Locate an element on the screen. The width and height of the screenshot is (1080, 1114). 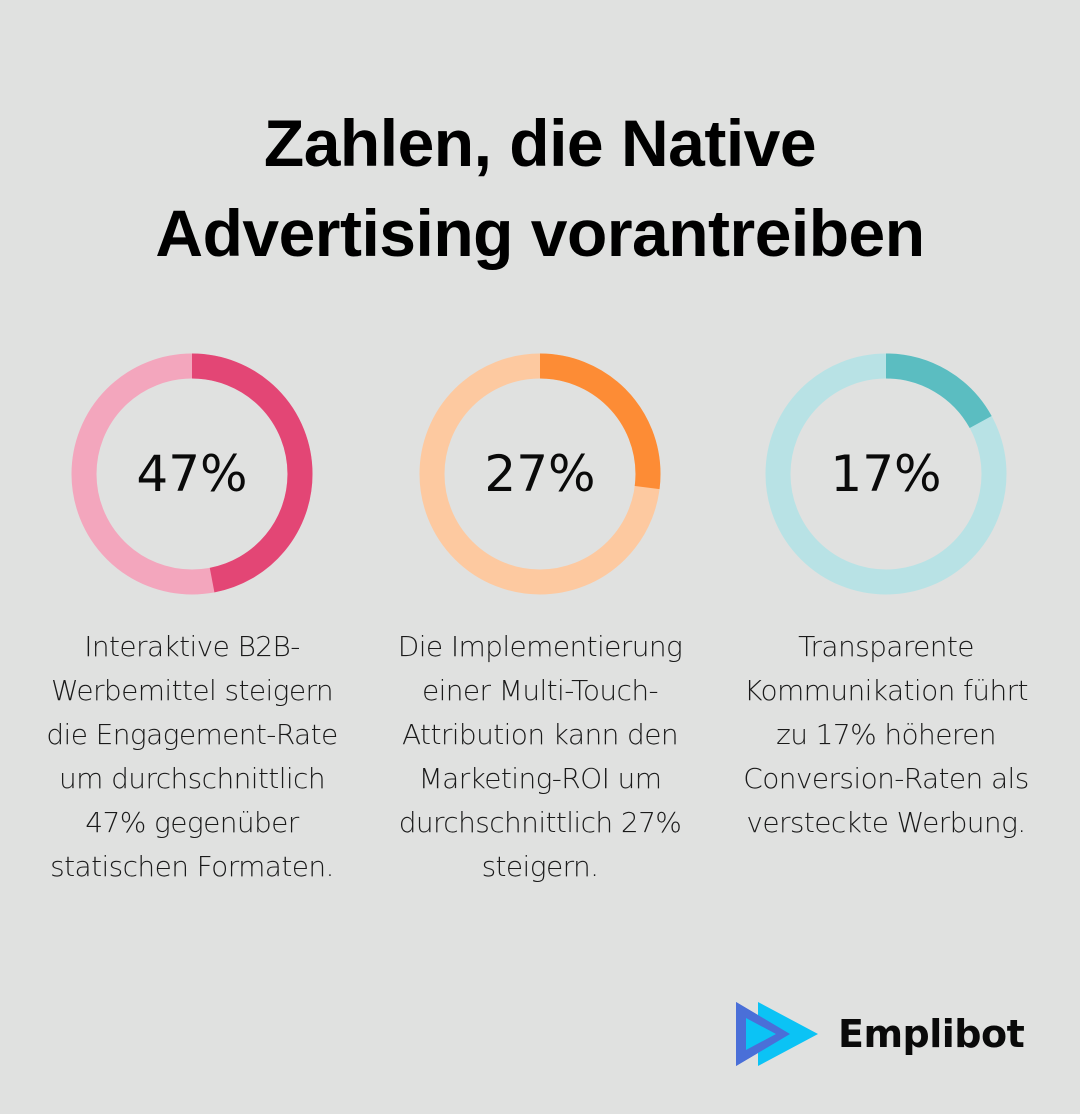
title-line-1: Zahlen, die Native is located at coordinates (540, 143).